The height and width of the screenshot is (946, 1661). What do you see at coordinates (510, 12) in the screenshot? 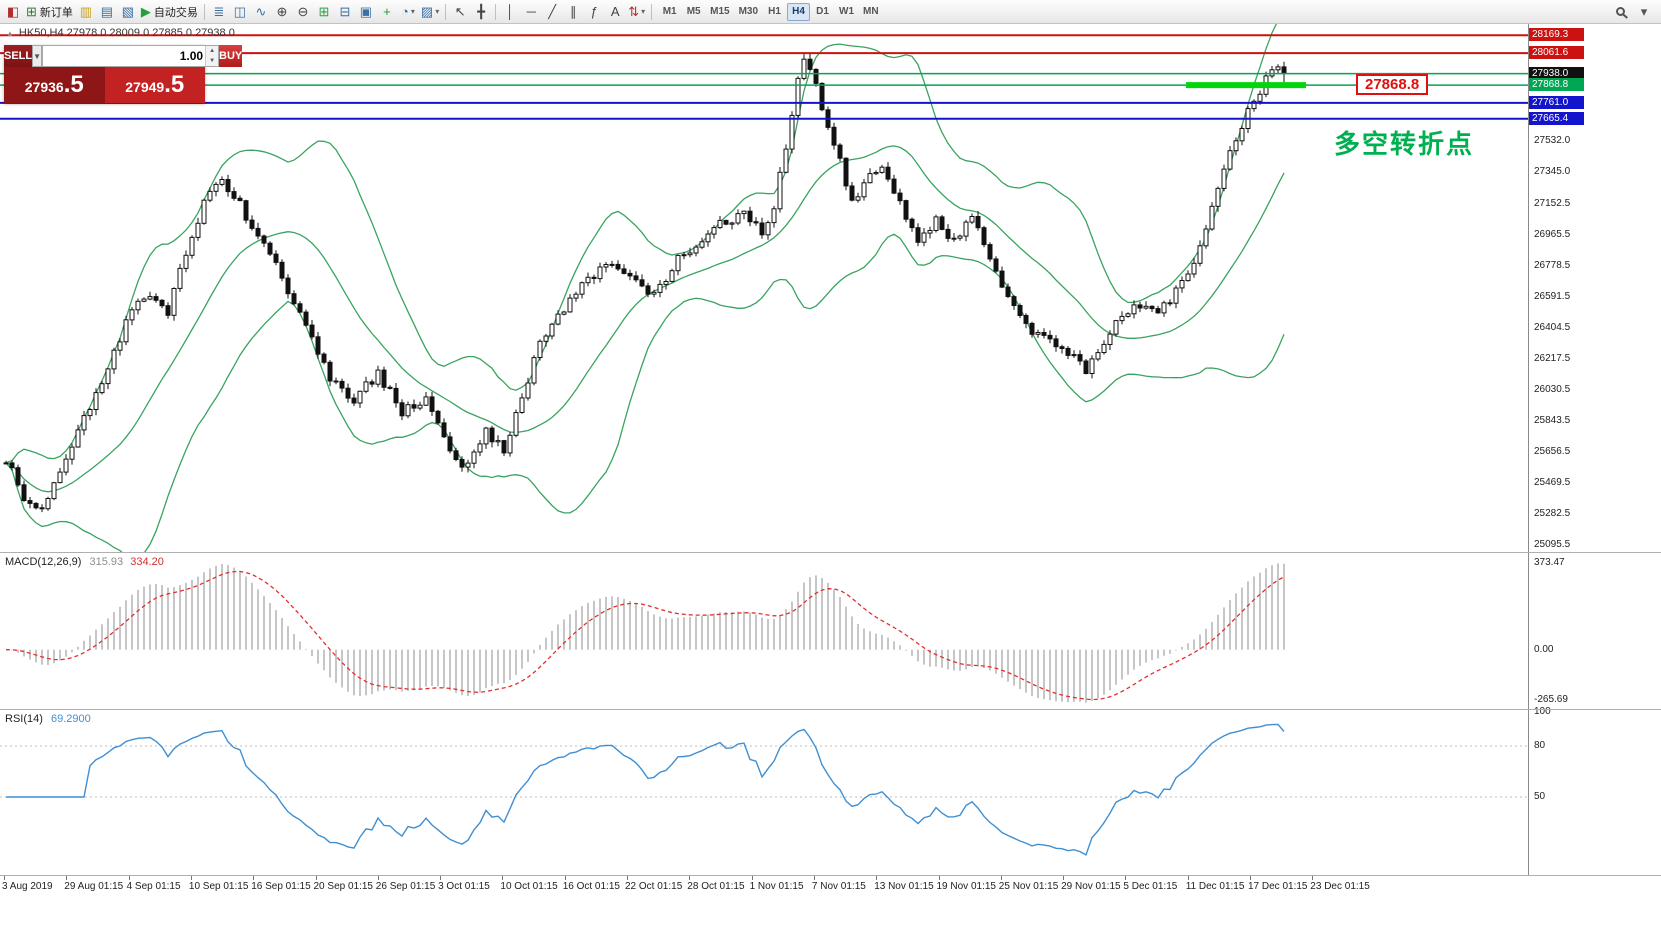
I see `vertical-line-icon: │` at bounding box center [510, 12].